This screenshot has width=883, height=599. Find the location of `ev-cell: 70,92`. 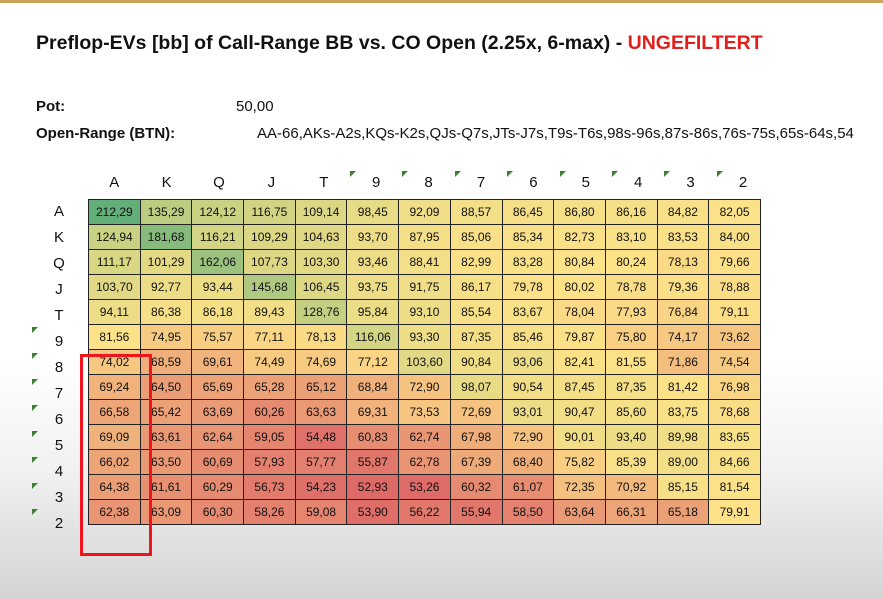

ev-cell: 70,92 is located at coordinates (631, 487).